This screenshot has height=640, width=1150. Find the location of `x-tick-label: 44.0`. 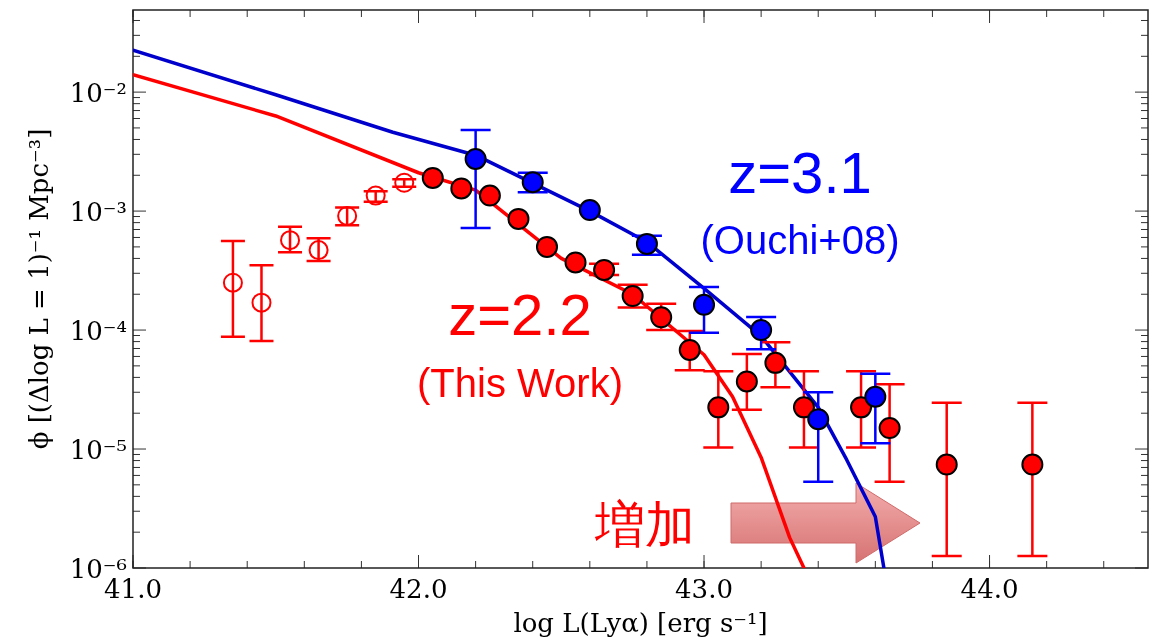

x-tick-label: 44.0 is located at coordinates (989, 589).